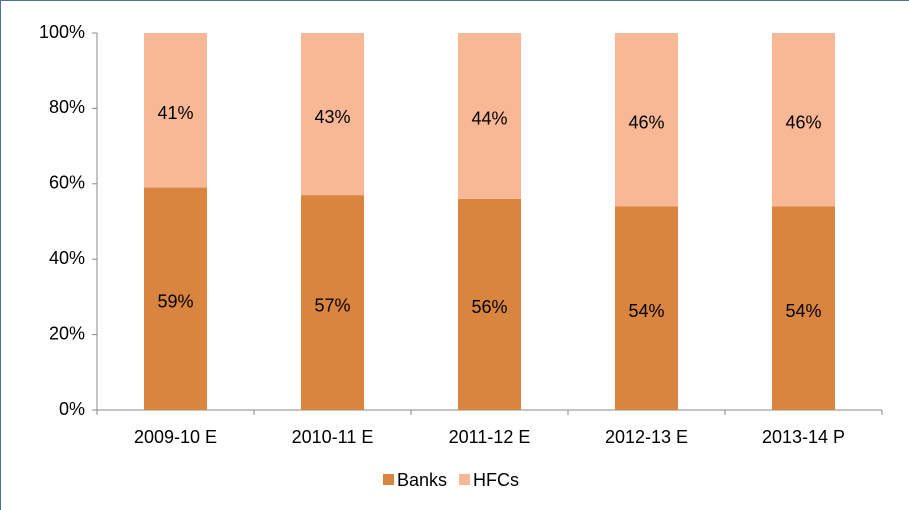 This screenshot has width=909, height=510. What do you see at coordinates (803, 437) in the screenshot?
I see `x-tick-label: 2013-14 P` at bounding box center [803, 437].